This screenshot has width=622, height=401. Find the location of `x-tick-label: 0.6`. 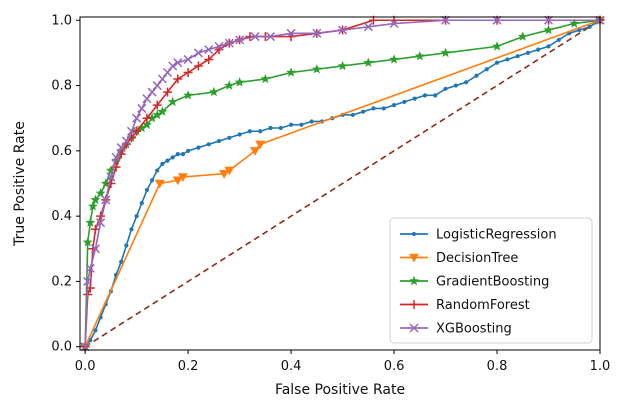

x-tick-label: 0.6 is located at coordinates (394, 366).